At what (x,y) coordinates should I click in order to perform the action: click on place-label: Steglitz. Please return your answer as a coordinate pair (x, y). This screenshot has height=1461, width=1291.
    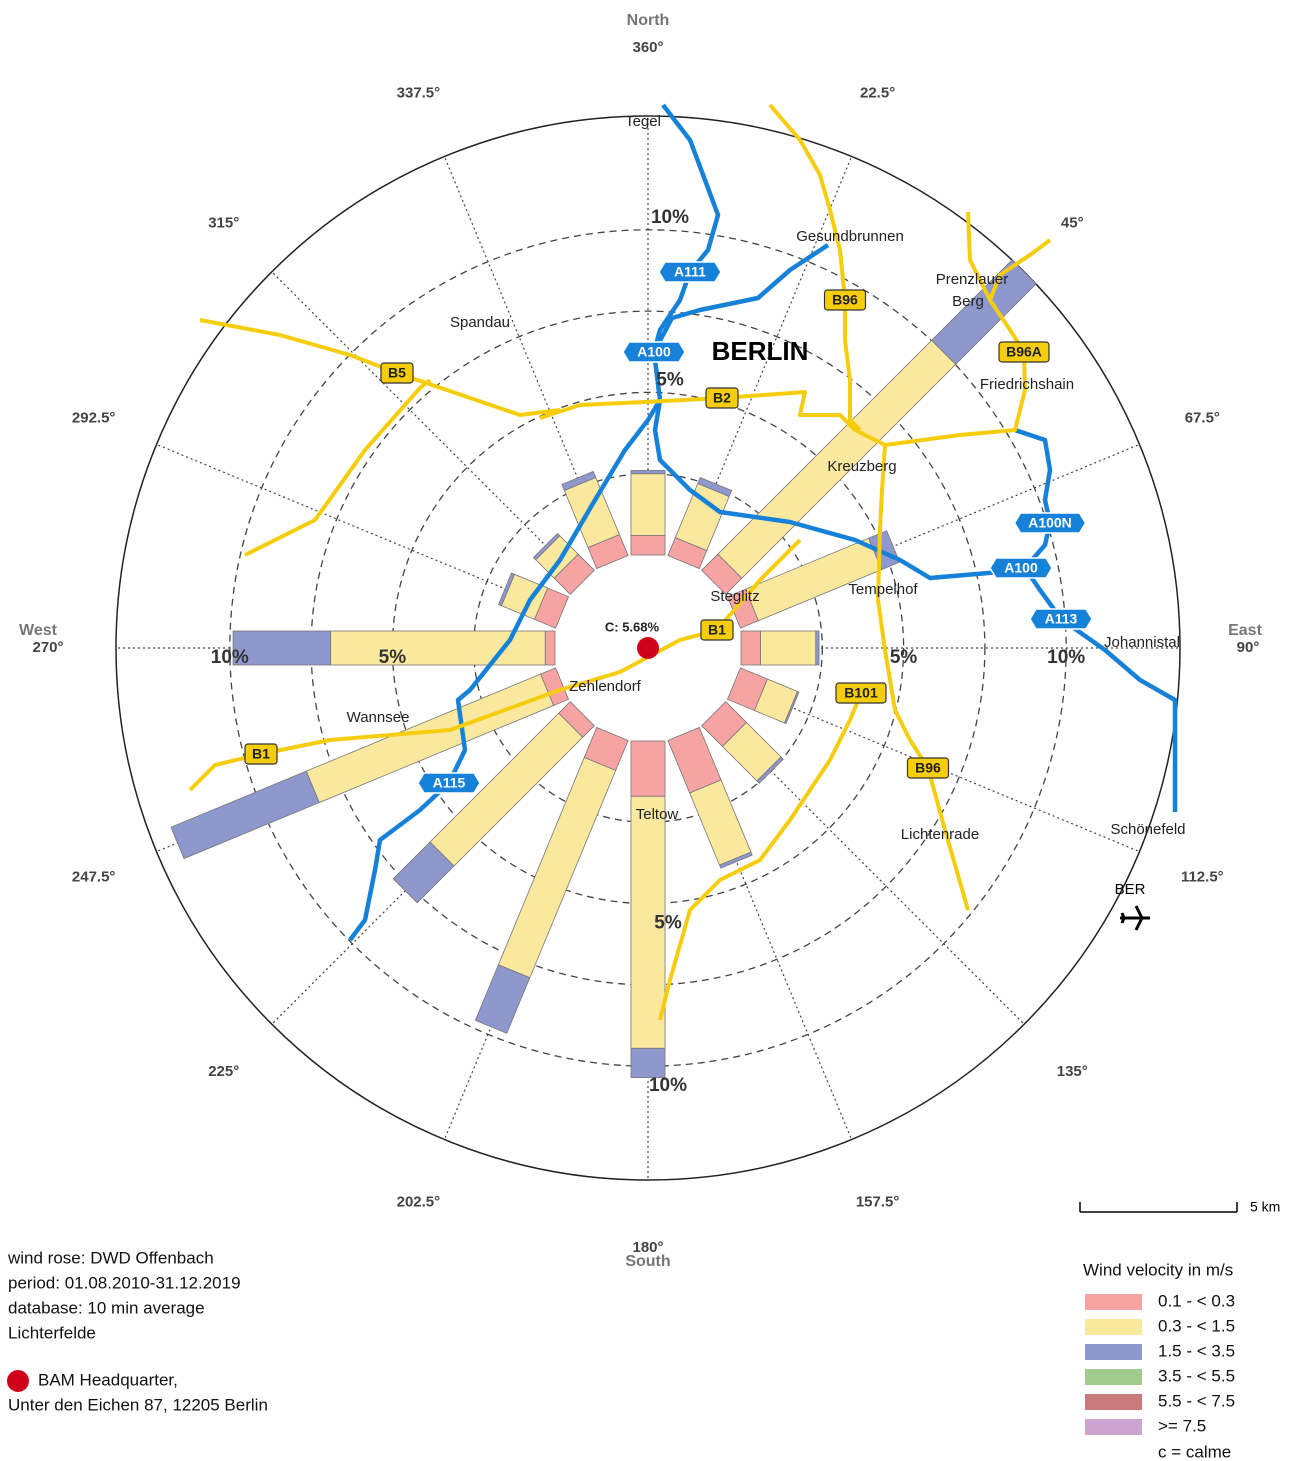
    Looking at the image, I should click on (734, 596).